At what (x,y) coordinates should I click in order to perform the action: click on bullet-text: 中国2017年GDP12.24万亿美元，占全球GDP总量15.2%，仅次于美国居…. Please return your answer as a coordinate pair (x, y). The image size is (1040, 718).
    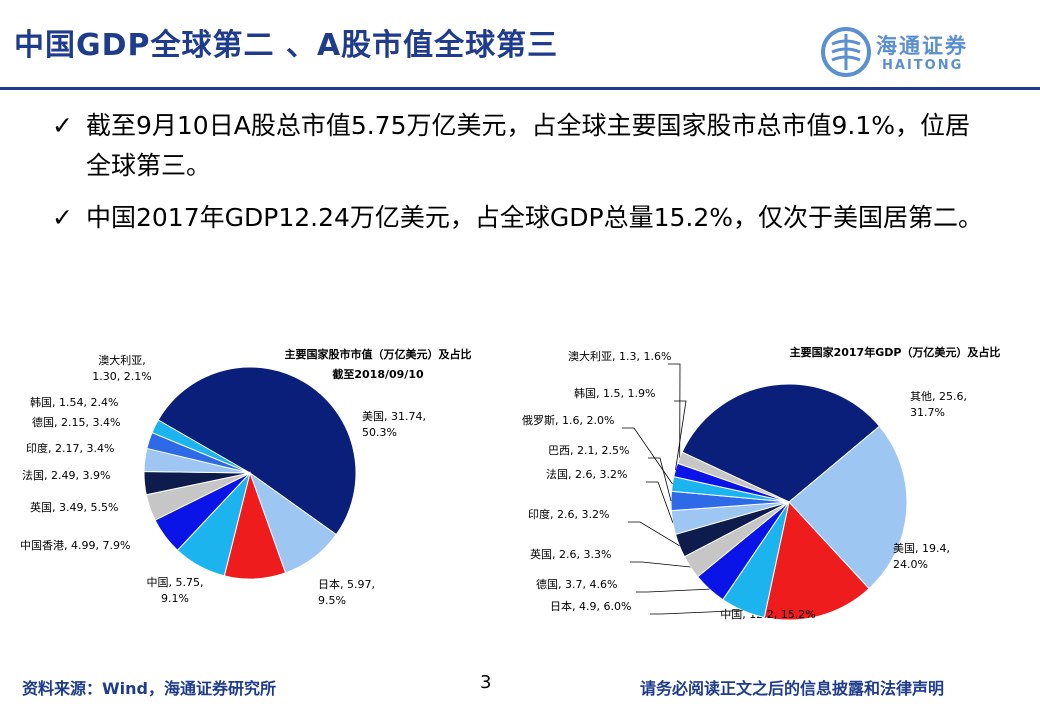
    Looking at the image, I should click on (535, 217).